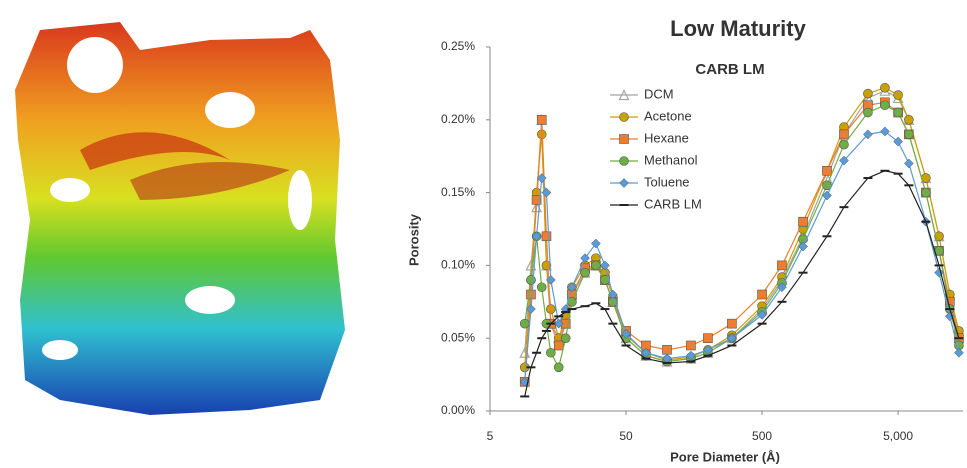 This screenshot has width=967, height=468. I want to click on y-tick-label: 0.25%, so click(458, 46).